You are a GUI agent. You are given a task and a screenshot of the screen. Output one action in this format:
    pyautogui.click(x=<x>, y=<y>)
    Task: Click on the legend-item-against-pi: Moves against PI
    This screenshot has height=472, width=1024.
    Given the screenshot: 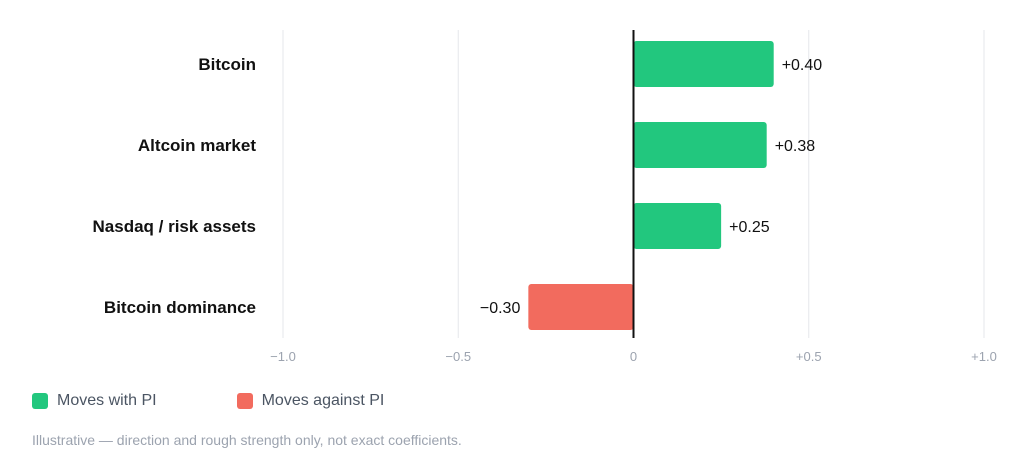 What is the action you would take?
    pyautogui.click(x=310, y=401)
    